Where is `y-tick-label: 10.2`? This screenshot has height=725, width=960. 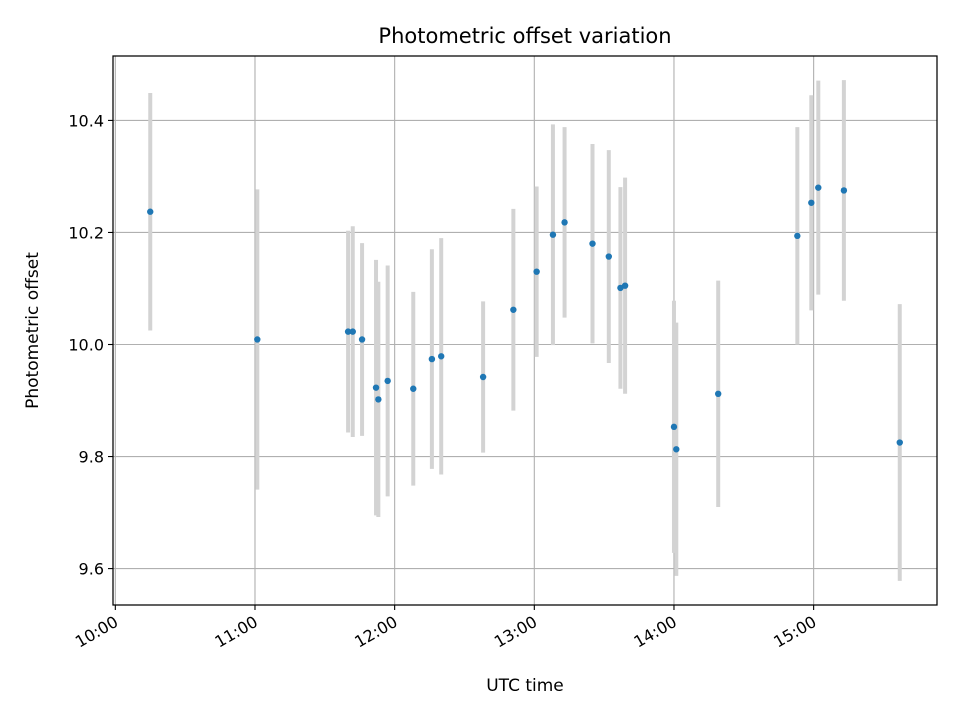 y-tick-label: 10.2 is located at coordinates (86, 232).